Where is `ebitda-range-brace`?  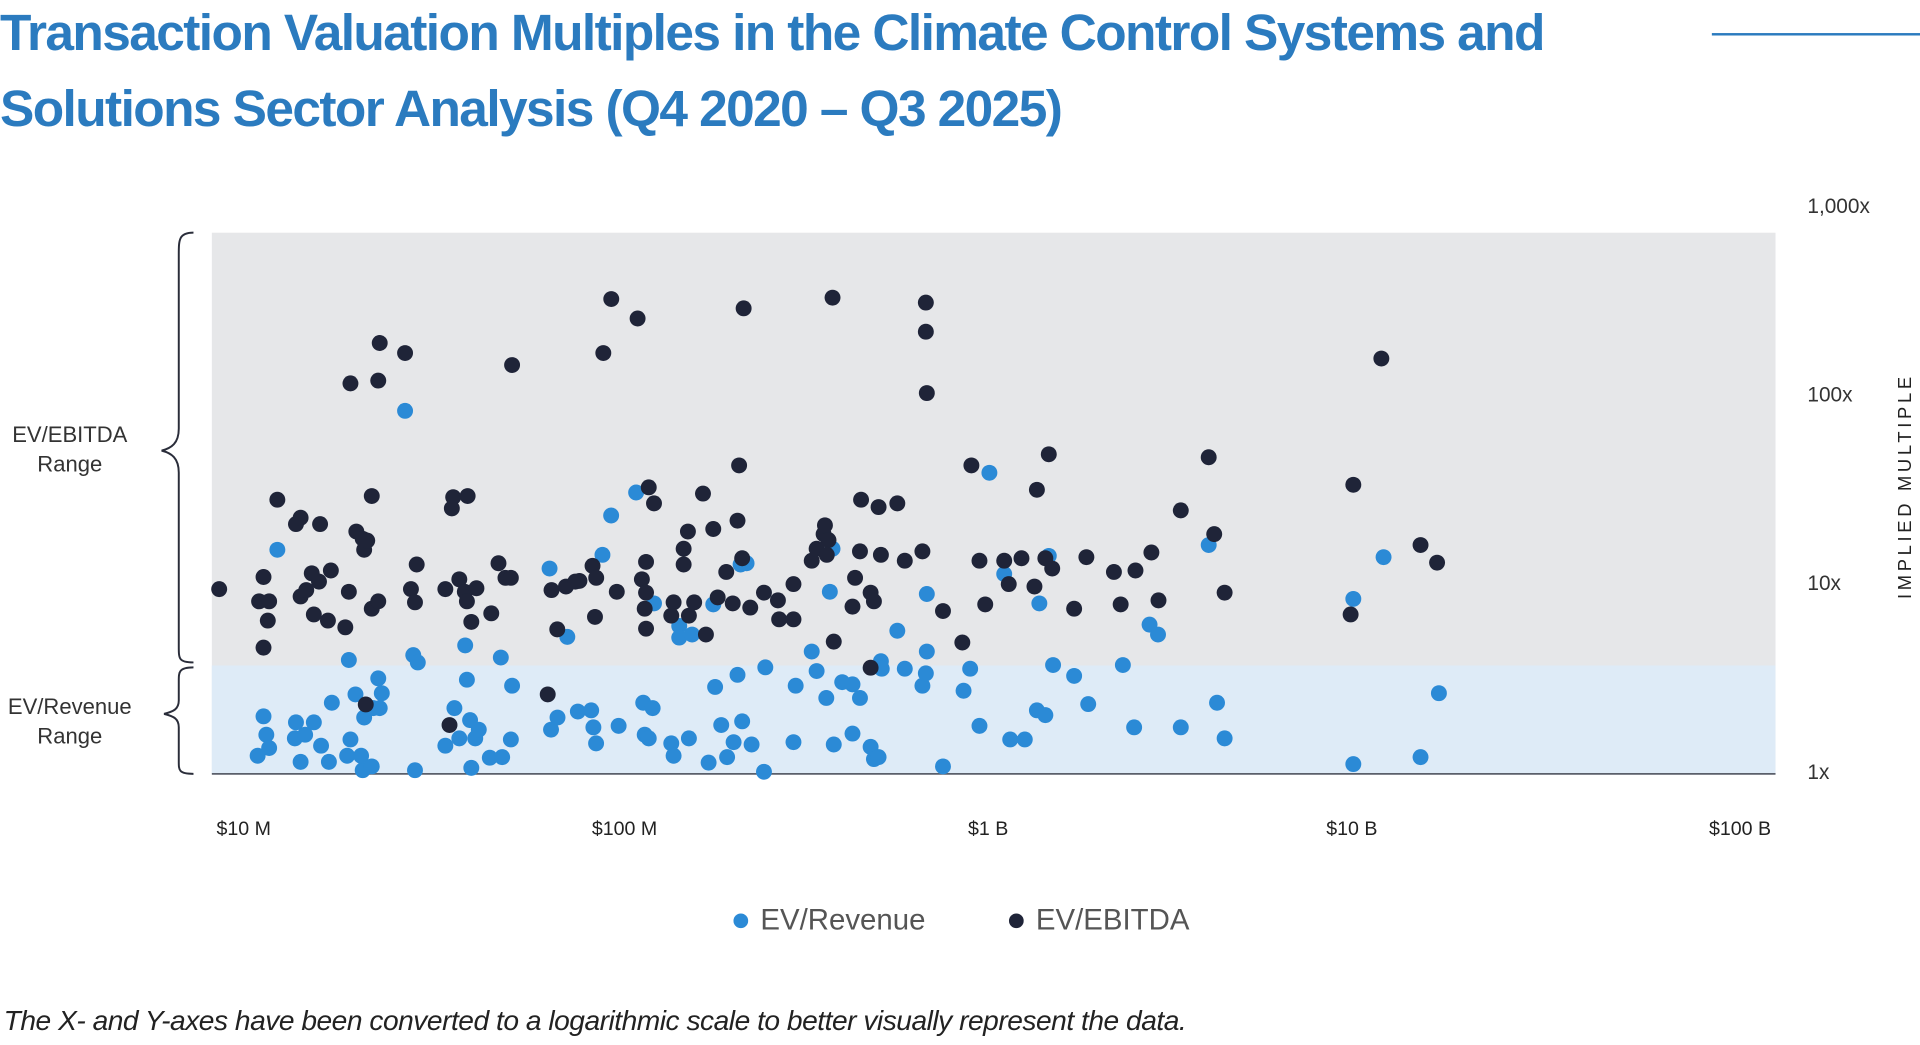 ebitda-range-brace is located at coordinates (177, 447).